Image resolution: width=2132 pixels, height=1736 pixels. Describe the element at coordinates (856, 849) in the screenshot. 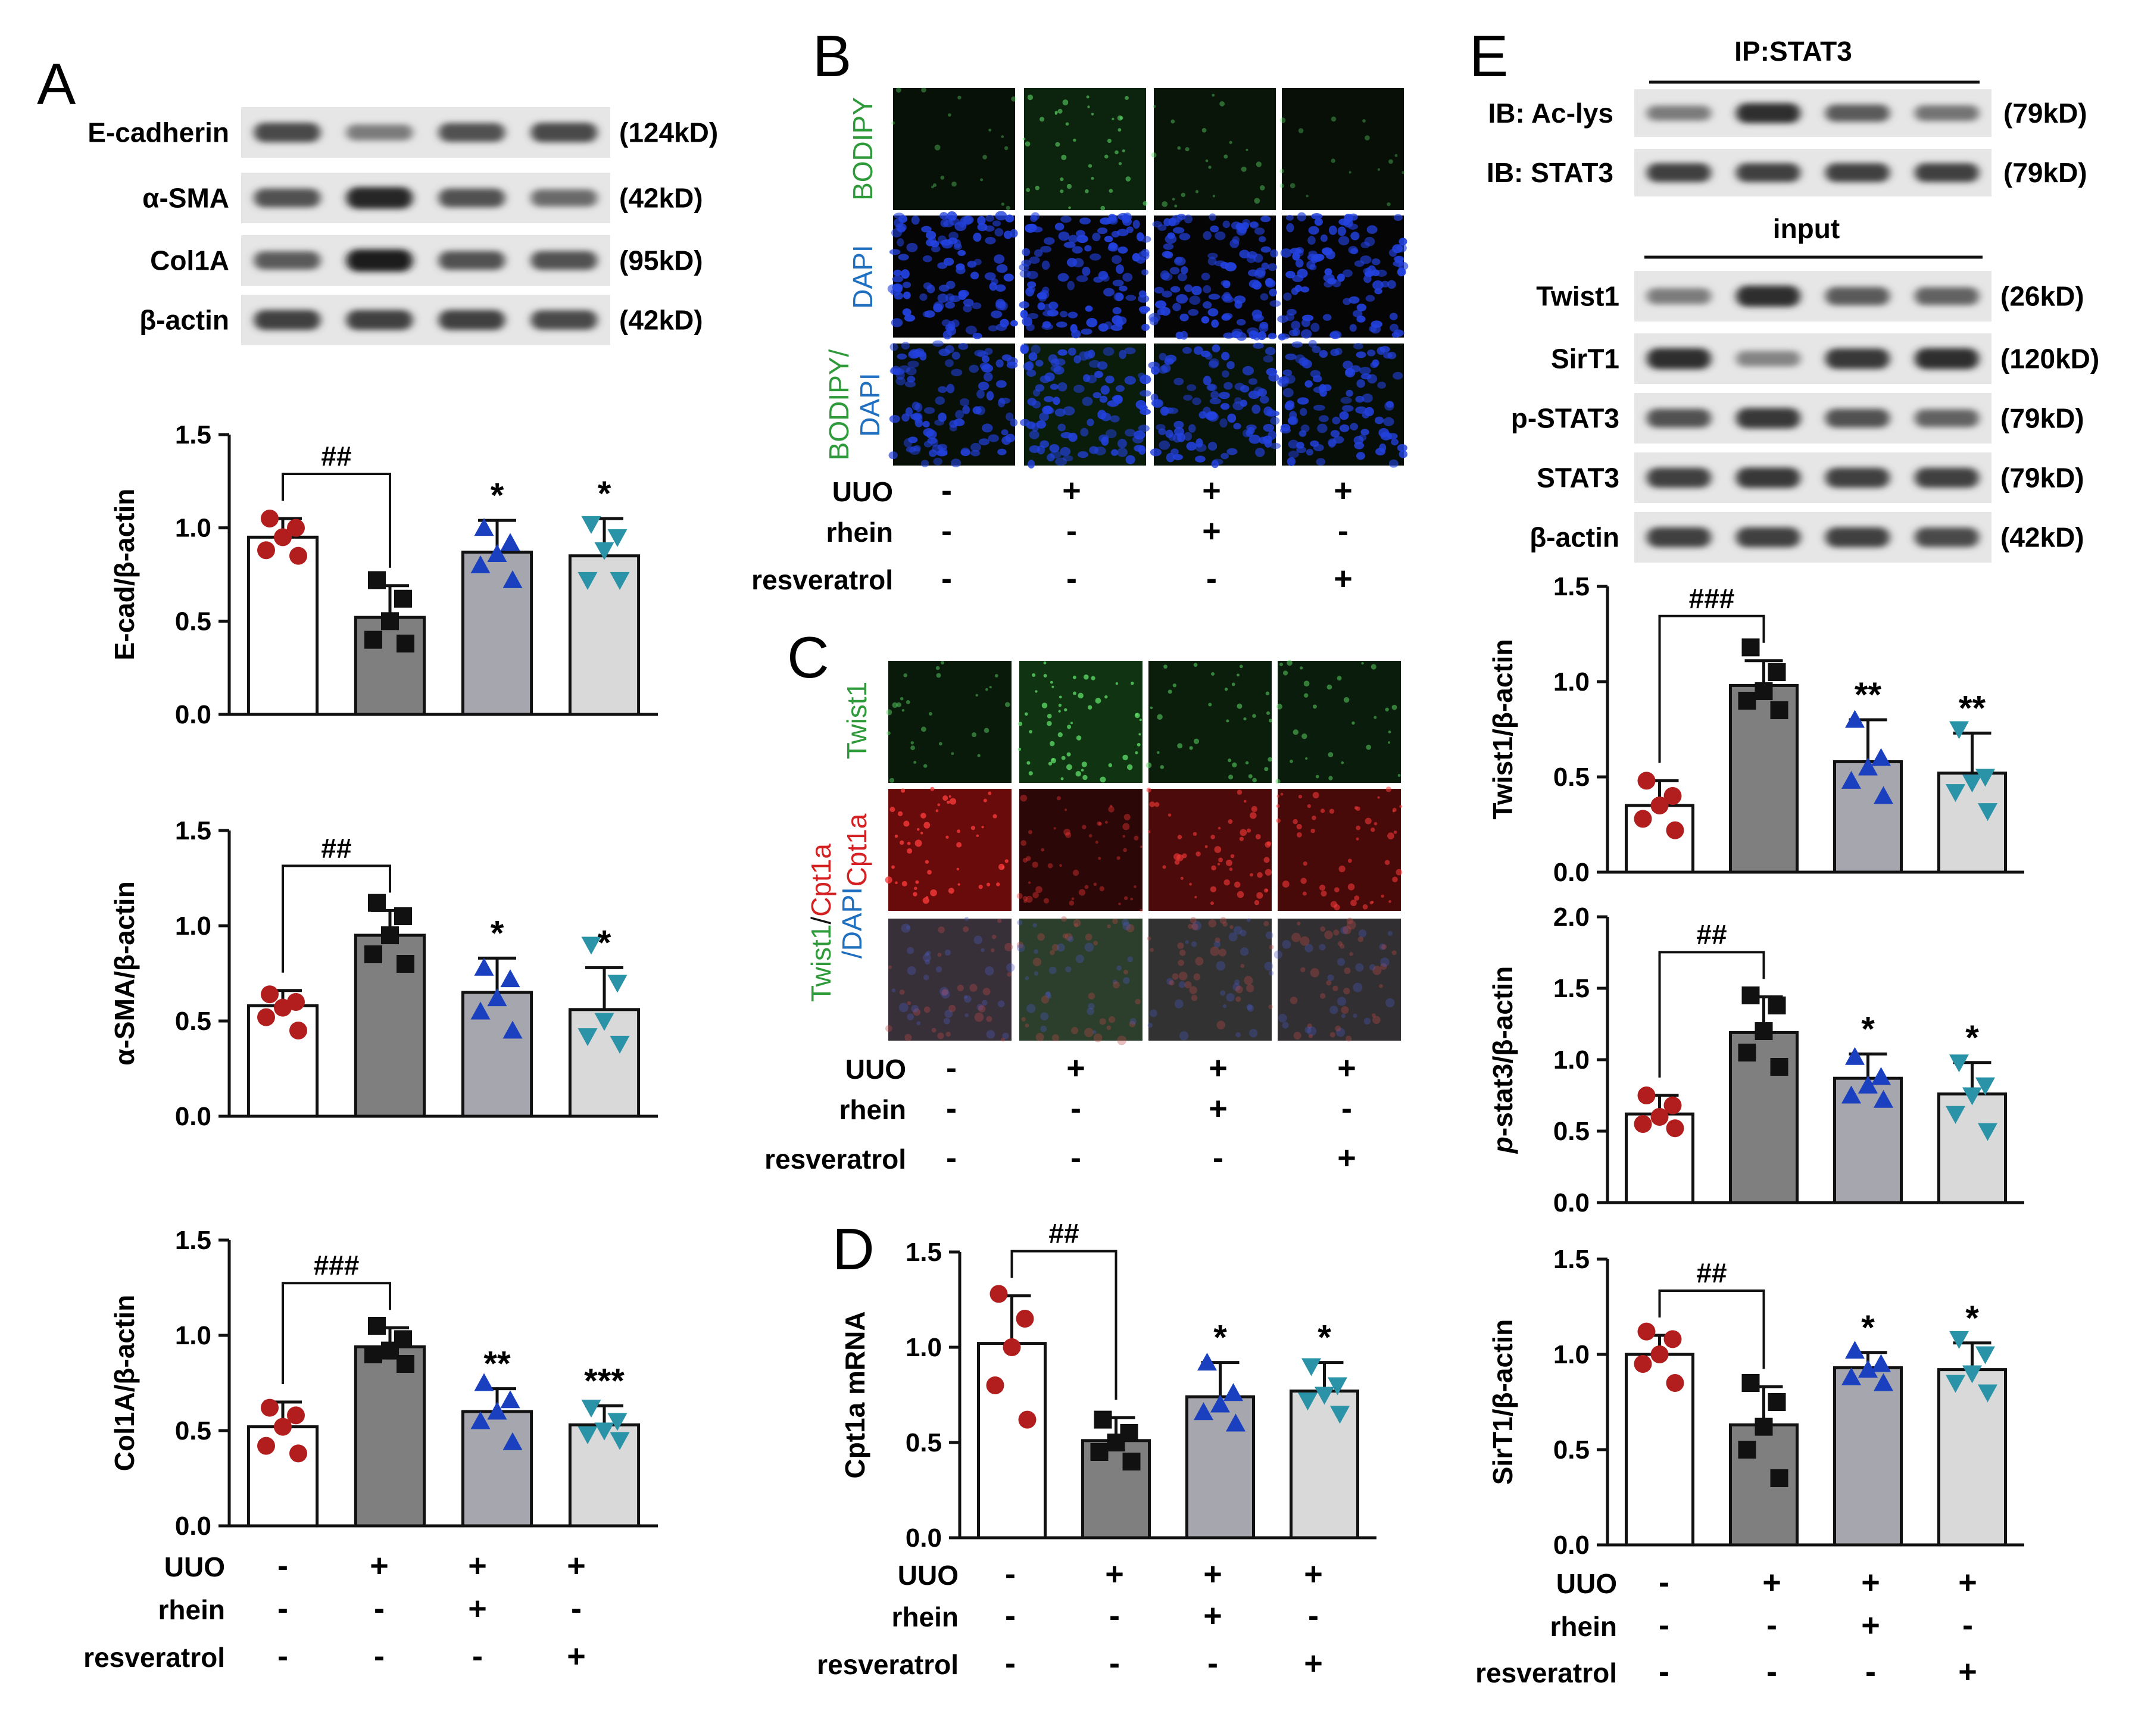

I see `panel-c-label-cpt1a: Cpt1a` at that location.